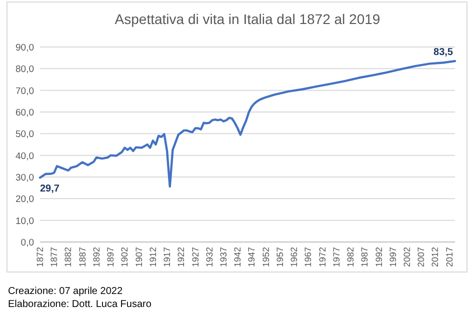 The image size is (474, 316). I want to click on x-tick-label: 2012, so click(435, 257).